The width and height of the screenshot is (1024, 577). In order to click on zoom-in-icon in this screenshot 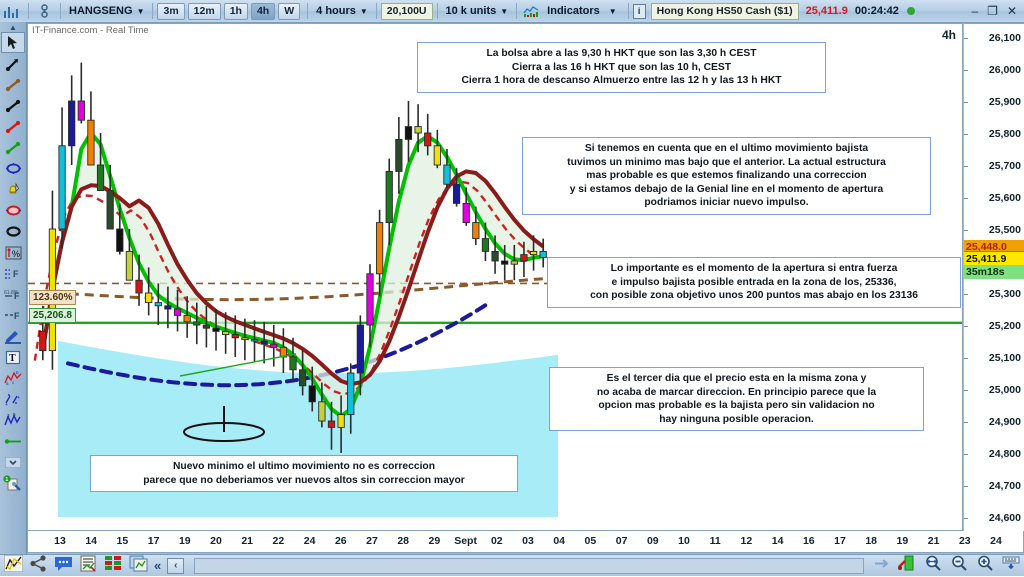, I will do `click(985, 565)`.